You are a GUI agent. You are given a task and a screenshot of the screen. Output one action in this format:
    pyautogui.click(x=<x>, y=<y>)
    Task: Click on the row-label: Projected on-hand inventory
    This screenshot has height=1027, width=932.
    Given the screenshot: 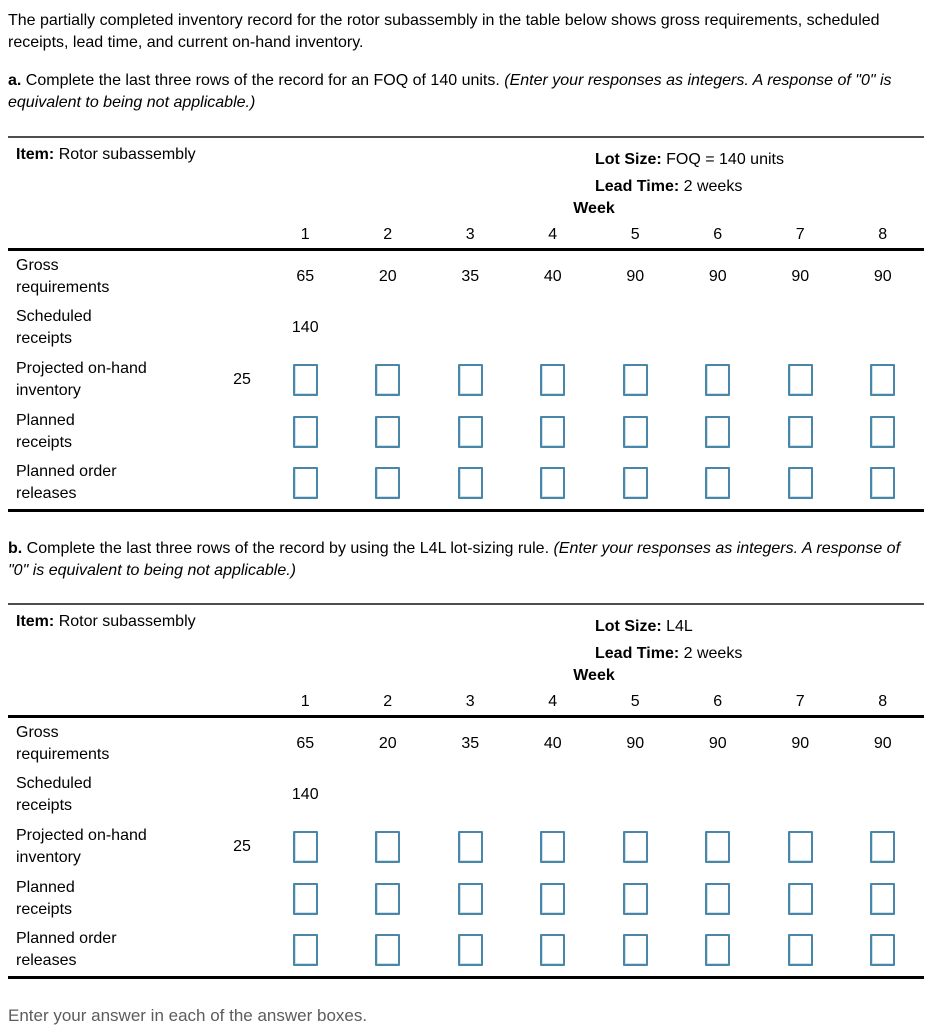 What is the action you would take?
    pyautogui.click(x=114, y=847)
    